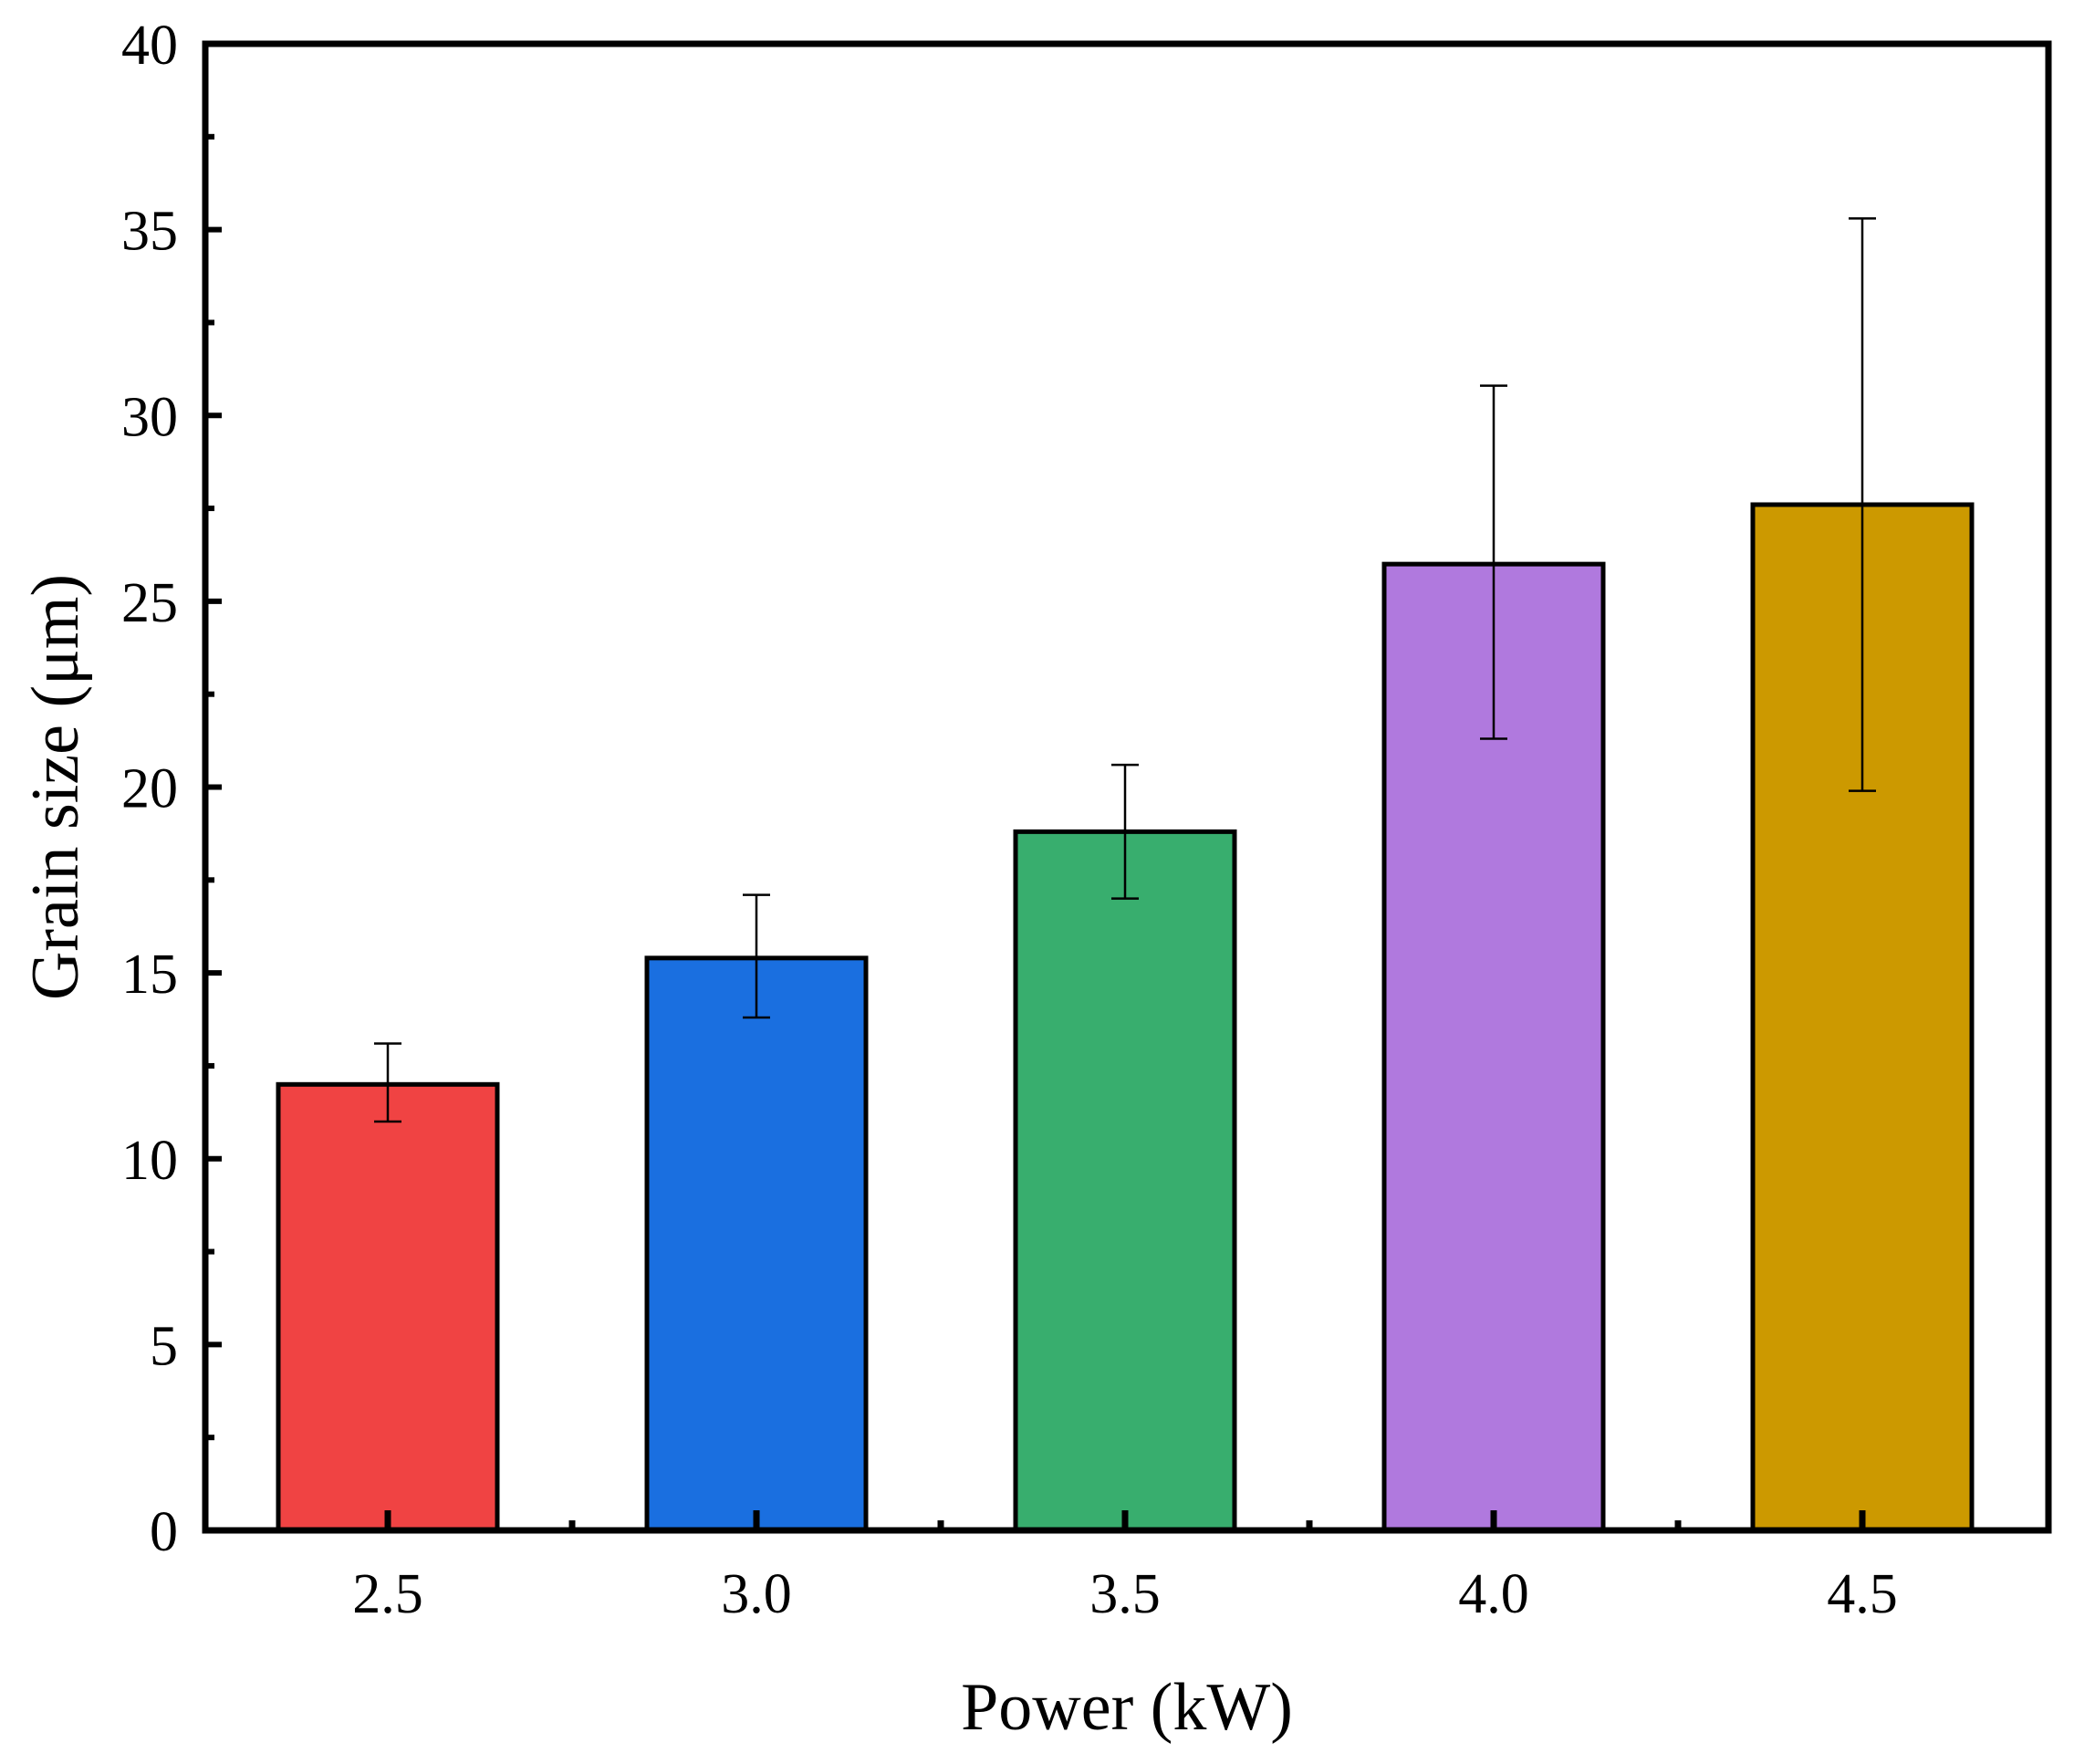  What do you see at coordinates (150, 232) in the screenshot?
I see `y-tick-label: 35` at bounding box center [150, 232].